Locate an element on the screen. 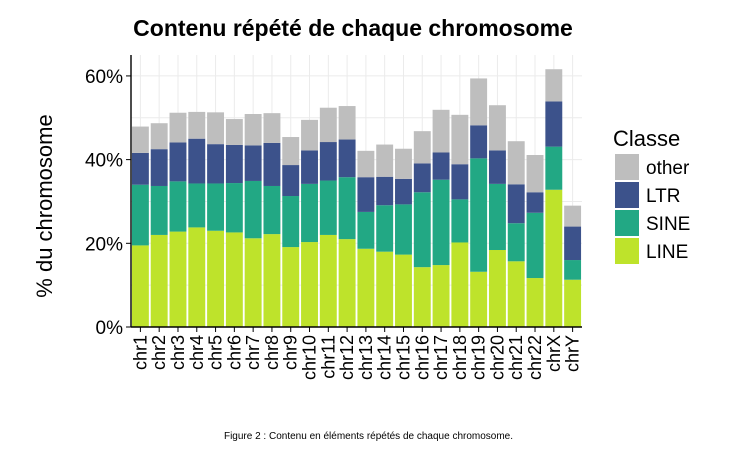  bar-sine-chr3 is located at coordinates (178, 206).